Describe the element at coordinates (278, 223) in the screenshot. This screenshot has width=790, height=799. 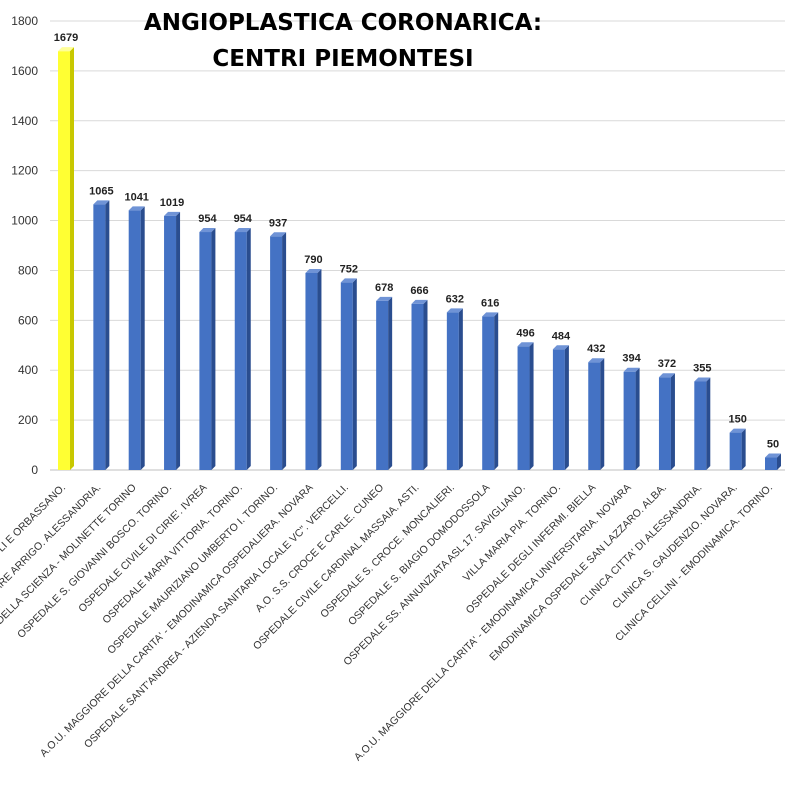
I see `data-label: 937` at that location.